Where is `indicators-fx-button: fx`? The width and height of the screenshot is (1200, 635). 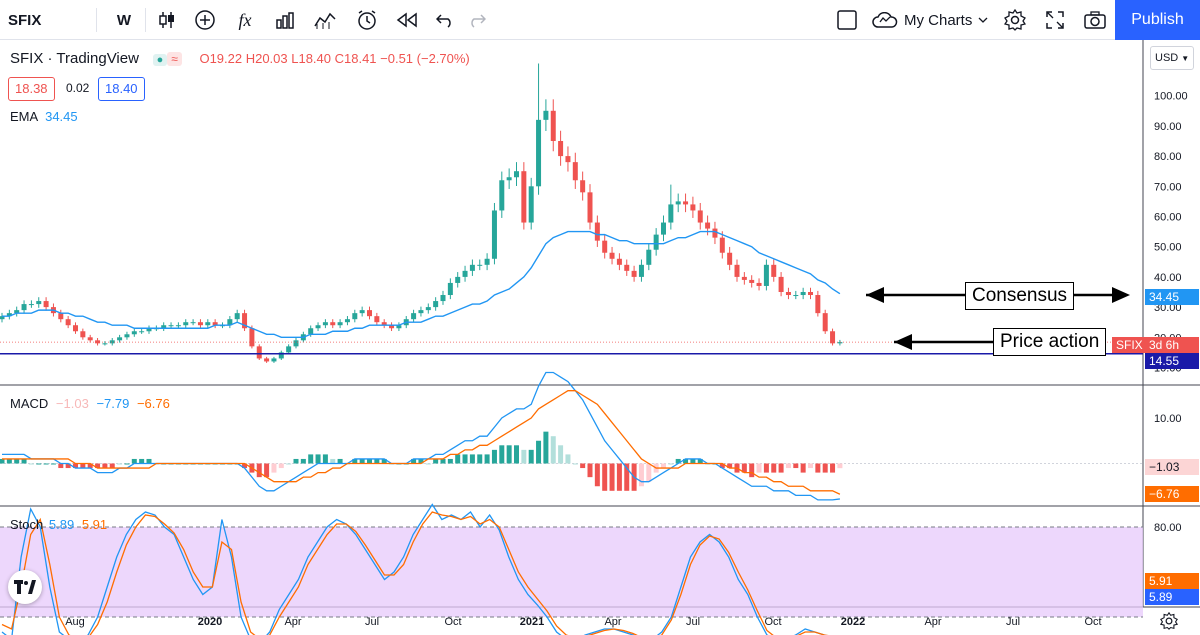 indicators-fx-button: fx is located at coordinates (245, 19).